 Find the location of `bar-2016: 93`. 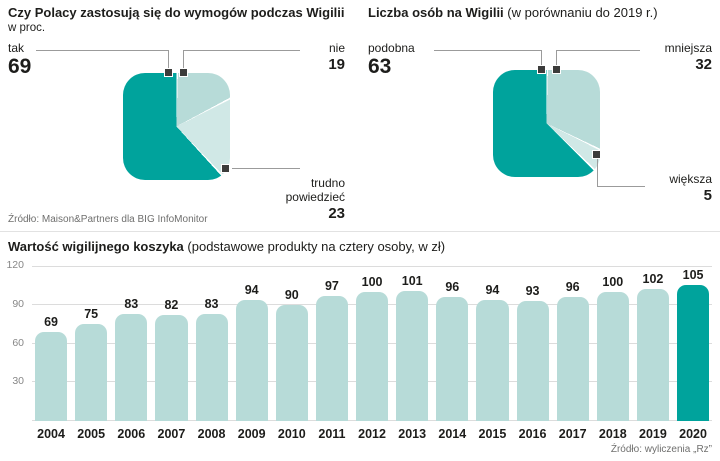

bar-2016: 93 is located at coordinates (532, 343).